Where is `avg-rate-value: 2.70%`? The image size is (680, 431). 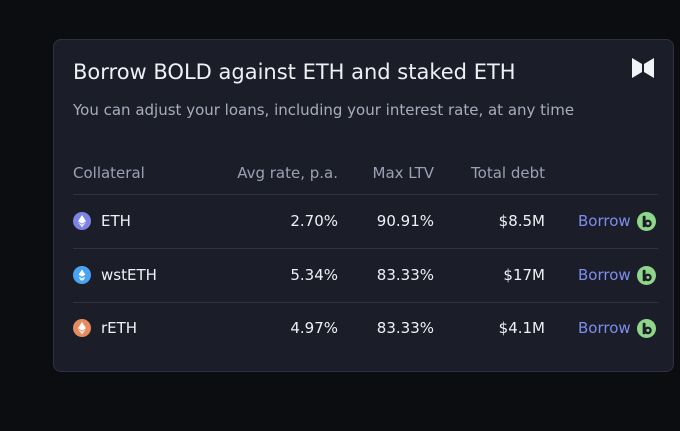 avg-rate-value: 2.70% is located at coordinates (314, 221).